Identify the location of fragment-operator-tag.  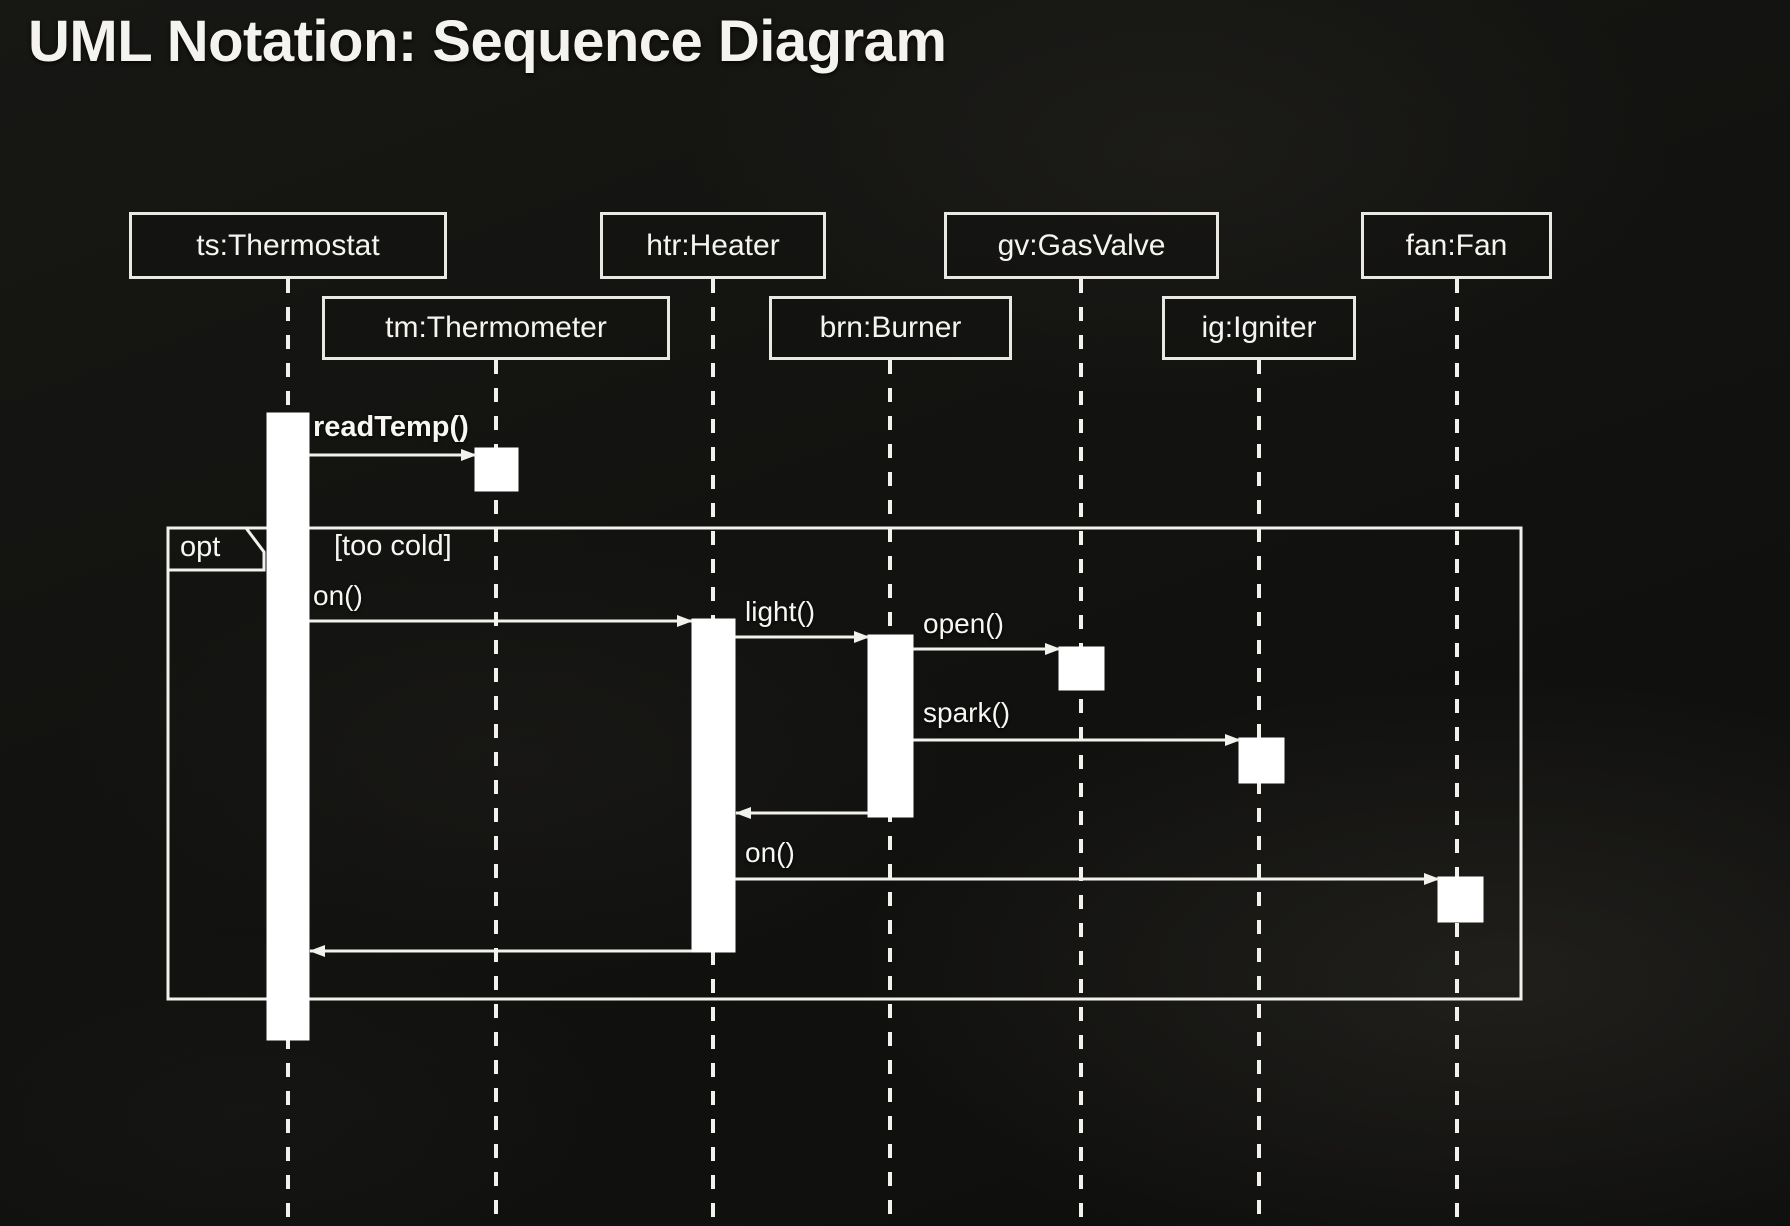
(216, 549).